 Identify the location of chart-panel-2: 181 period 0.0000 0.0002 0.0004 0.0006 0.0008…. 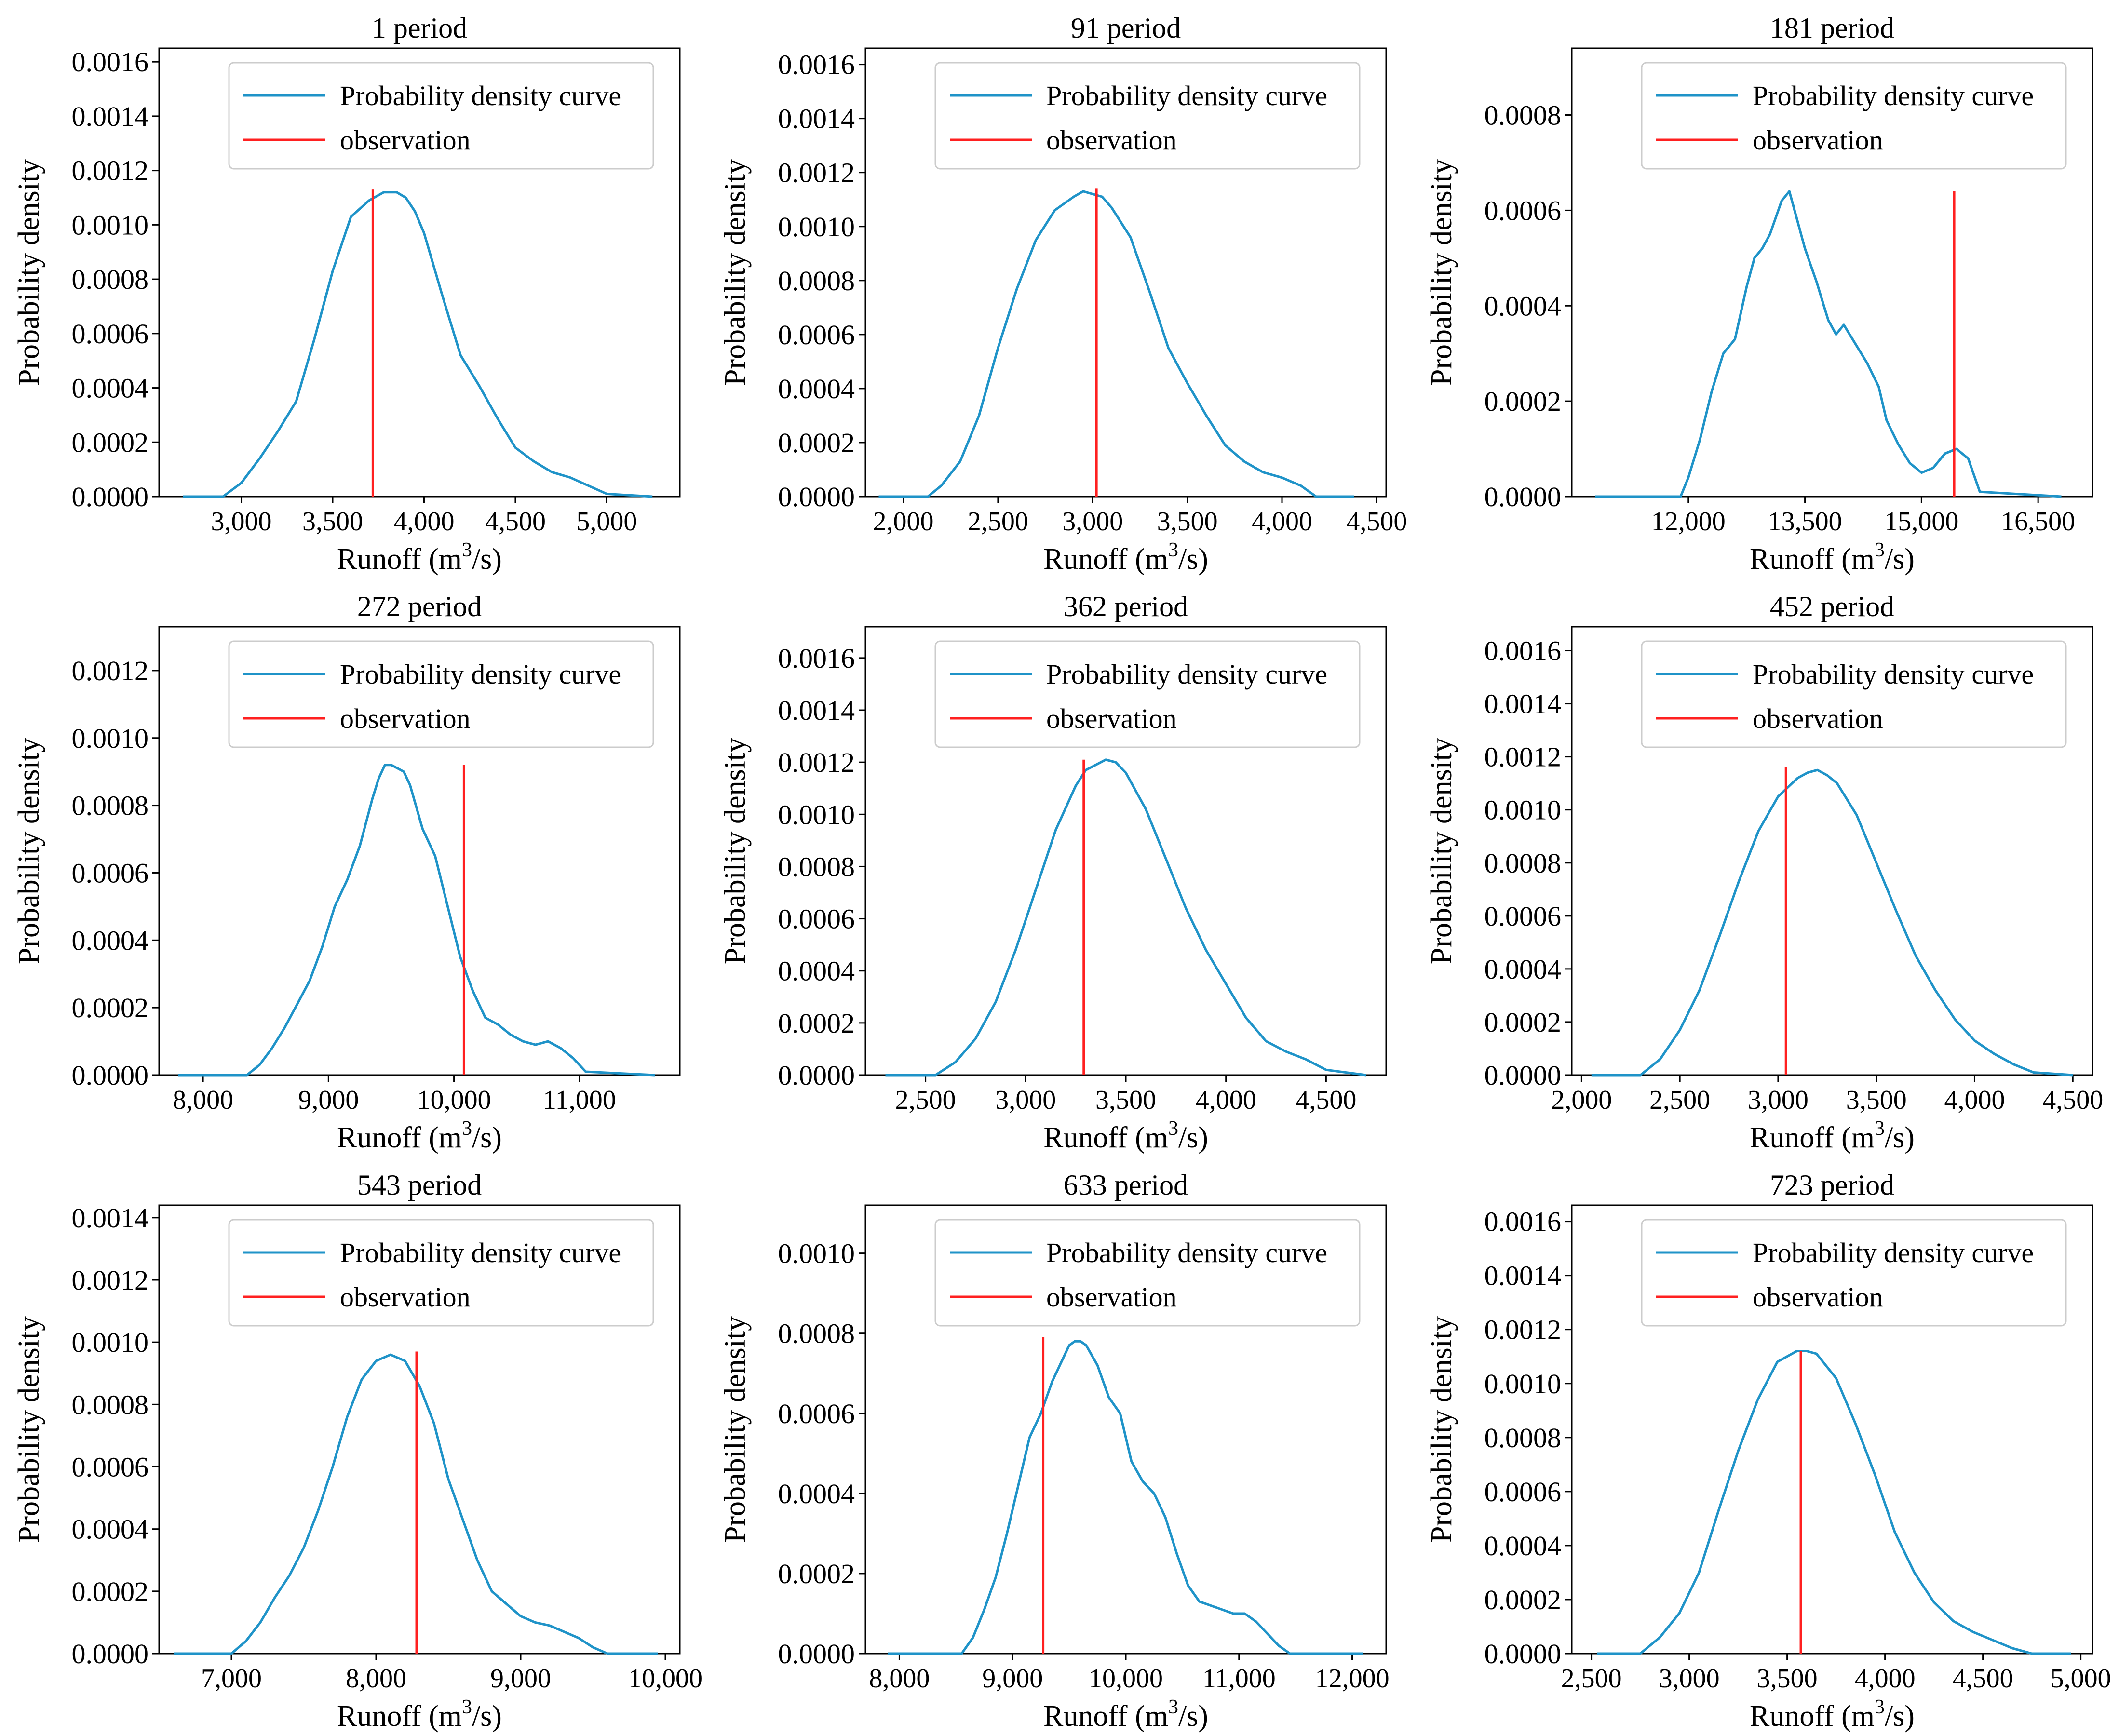
(1759, 294).